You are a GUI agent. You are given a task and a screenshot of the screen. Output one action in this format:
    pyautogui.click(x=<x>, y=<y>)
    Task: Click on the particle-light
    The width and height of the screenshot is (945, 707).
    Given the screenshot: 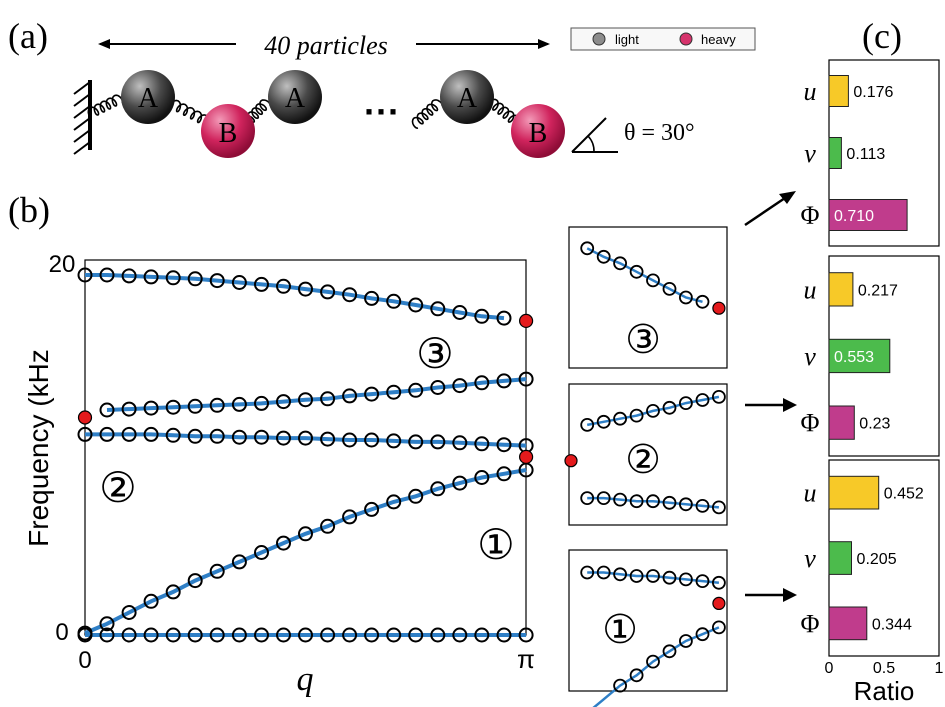 What is the action you would take?
    pyautogui.click(x=295, y=97)
    